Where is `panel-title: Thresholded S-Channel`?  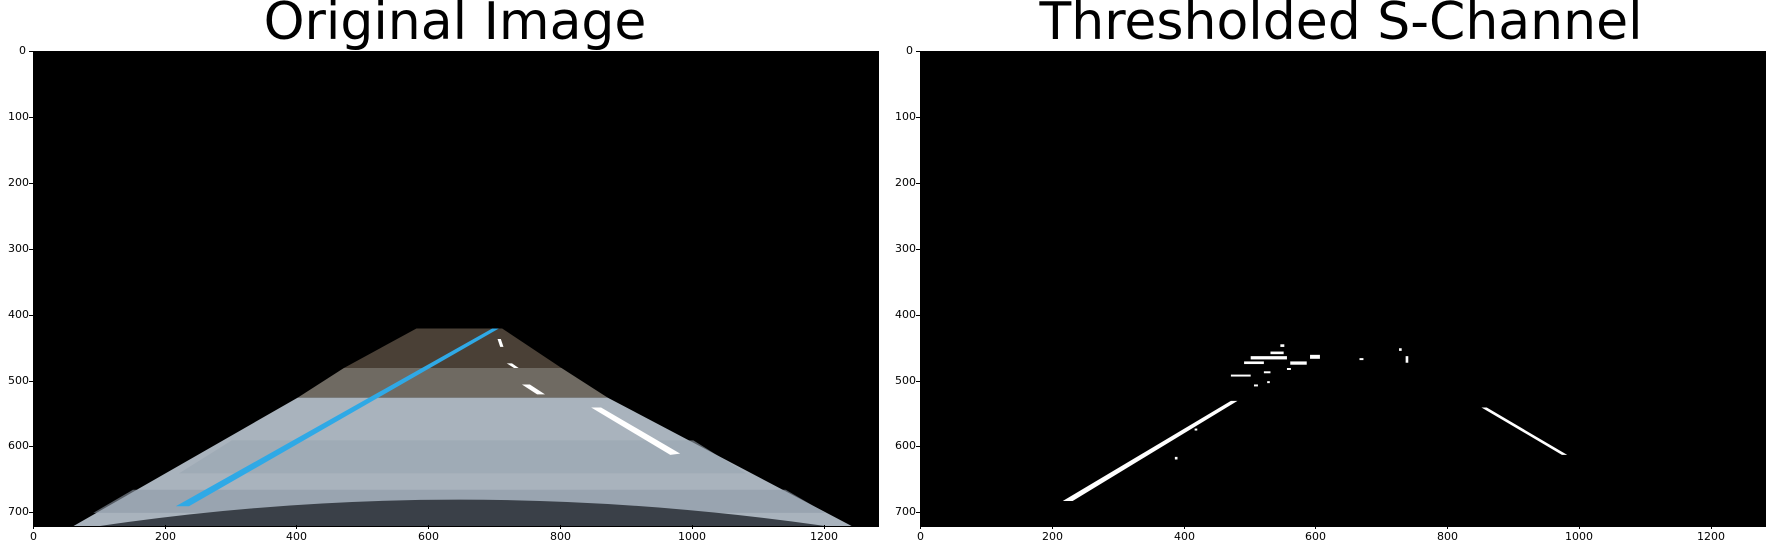
panel-title: Thresholded S-Channel is located at coordinates (1341, 26).